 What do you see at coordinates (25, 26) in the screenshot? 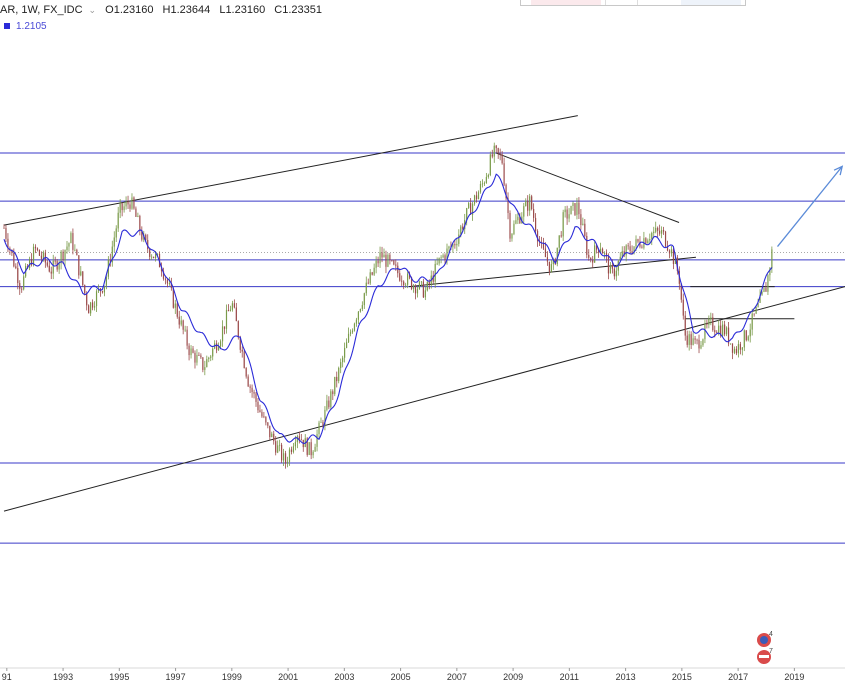
I see `moving-average-legend: 1.2105` at bounding box center [25, 26].